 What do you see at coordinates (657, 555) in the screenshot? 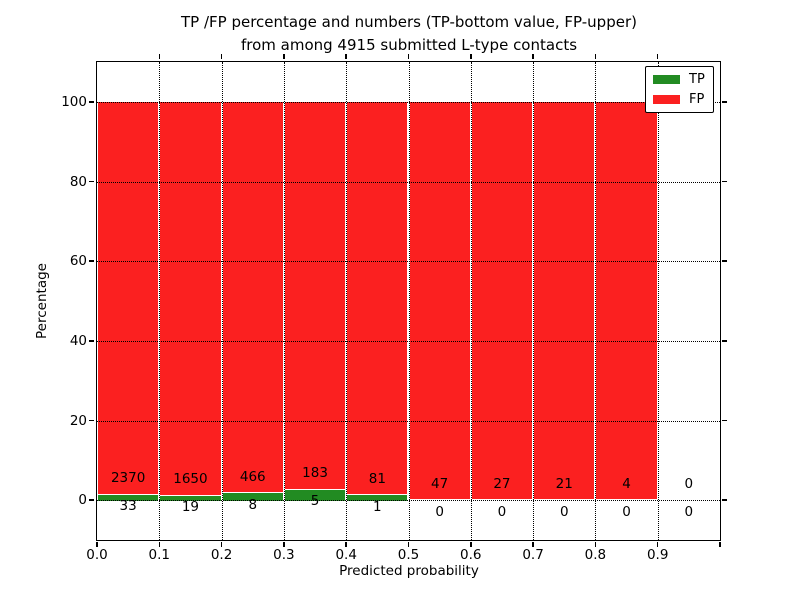
I see `x-tick-label: 0.9` at bounding box center [657, 555].